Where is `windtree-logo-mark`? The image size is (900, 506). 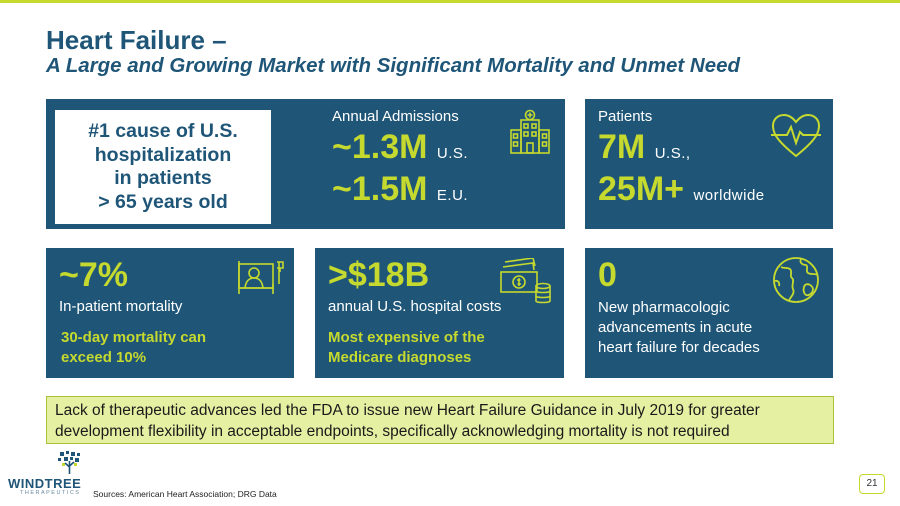
windtree-logo-mark is located at coordinates (69, 462).